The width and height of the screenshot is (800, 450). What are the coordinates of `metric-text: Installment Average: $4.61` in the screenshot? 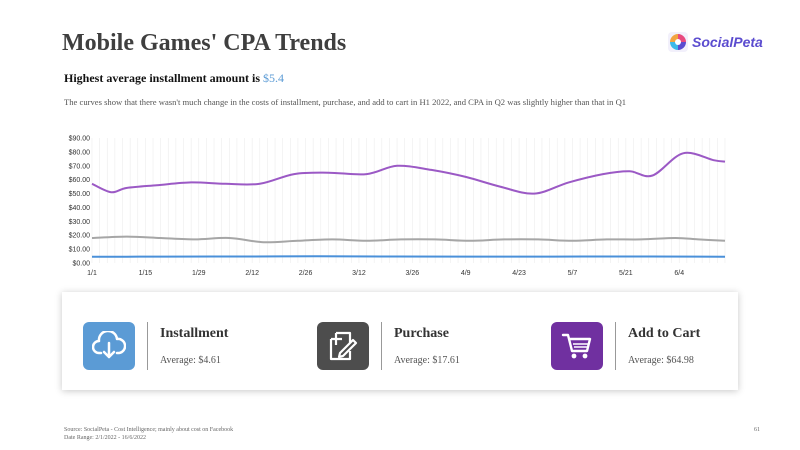 It's located at (194, 346).